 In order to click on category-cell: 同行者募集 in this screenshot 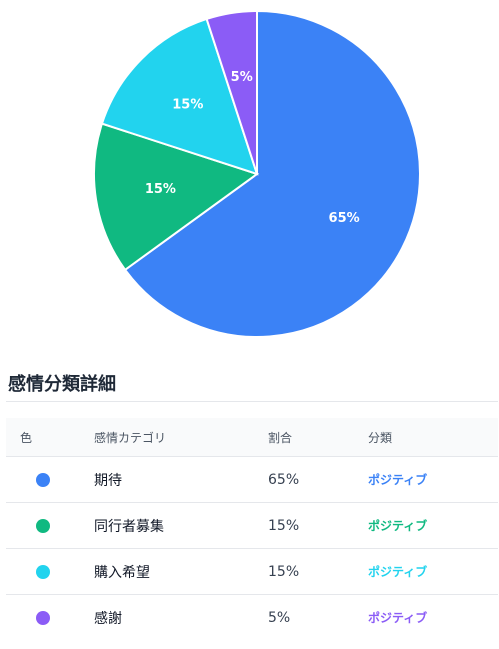, I will do `click(129, 526)`.